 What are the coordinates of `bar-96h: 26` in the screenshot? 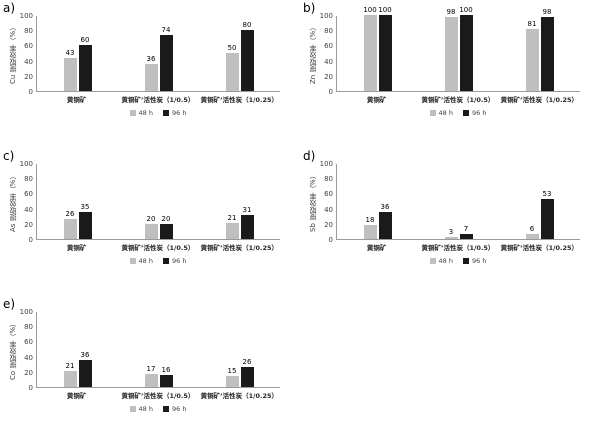 It's located at (247, 372).